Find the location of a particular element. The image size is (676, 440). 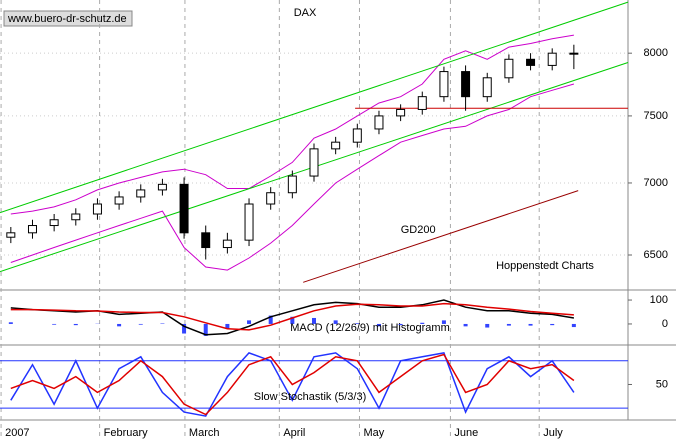

axis-area is located at coordinates (652, 220).